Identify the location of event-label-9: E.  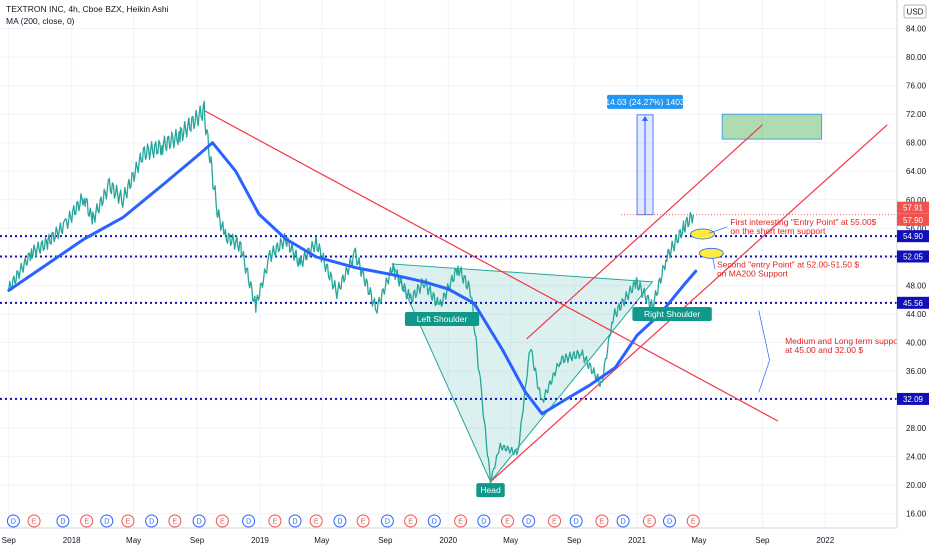
(222, 522).